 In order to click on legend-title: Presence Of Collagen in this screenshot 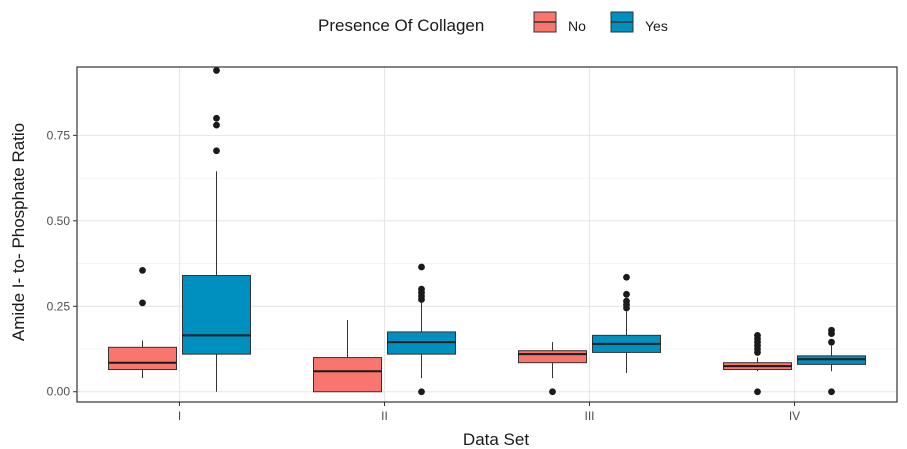, I will do `click(401, 25)`.